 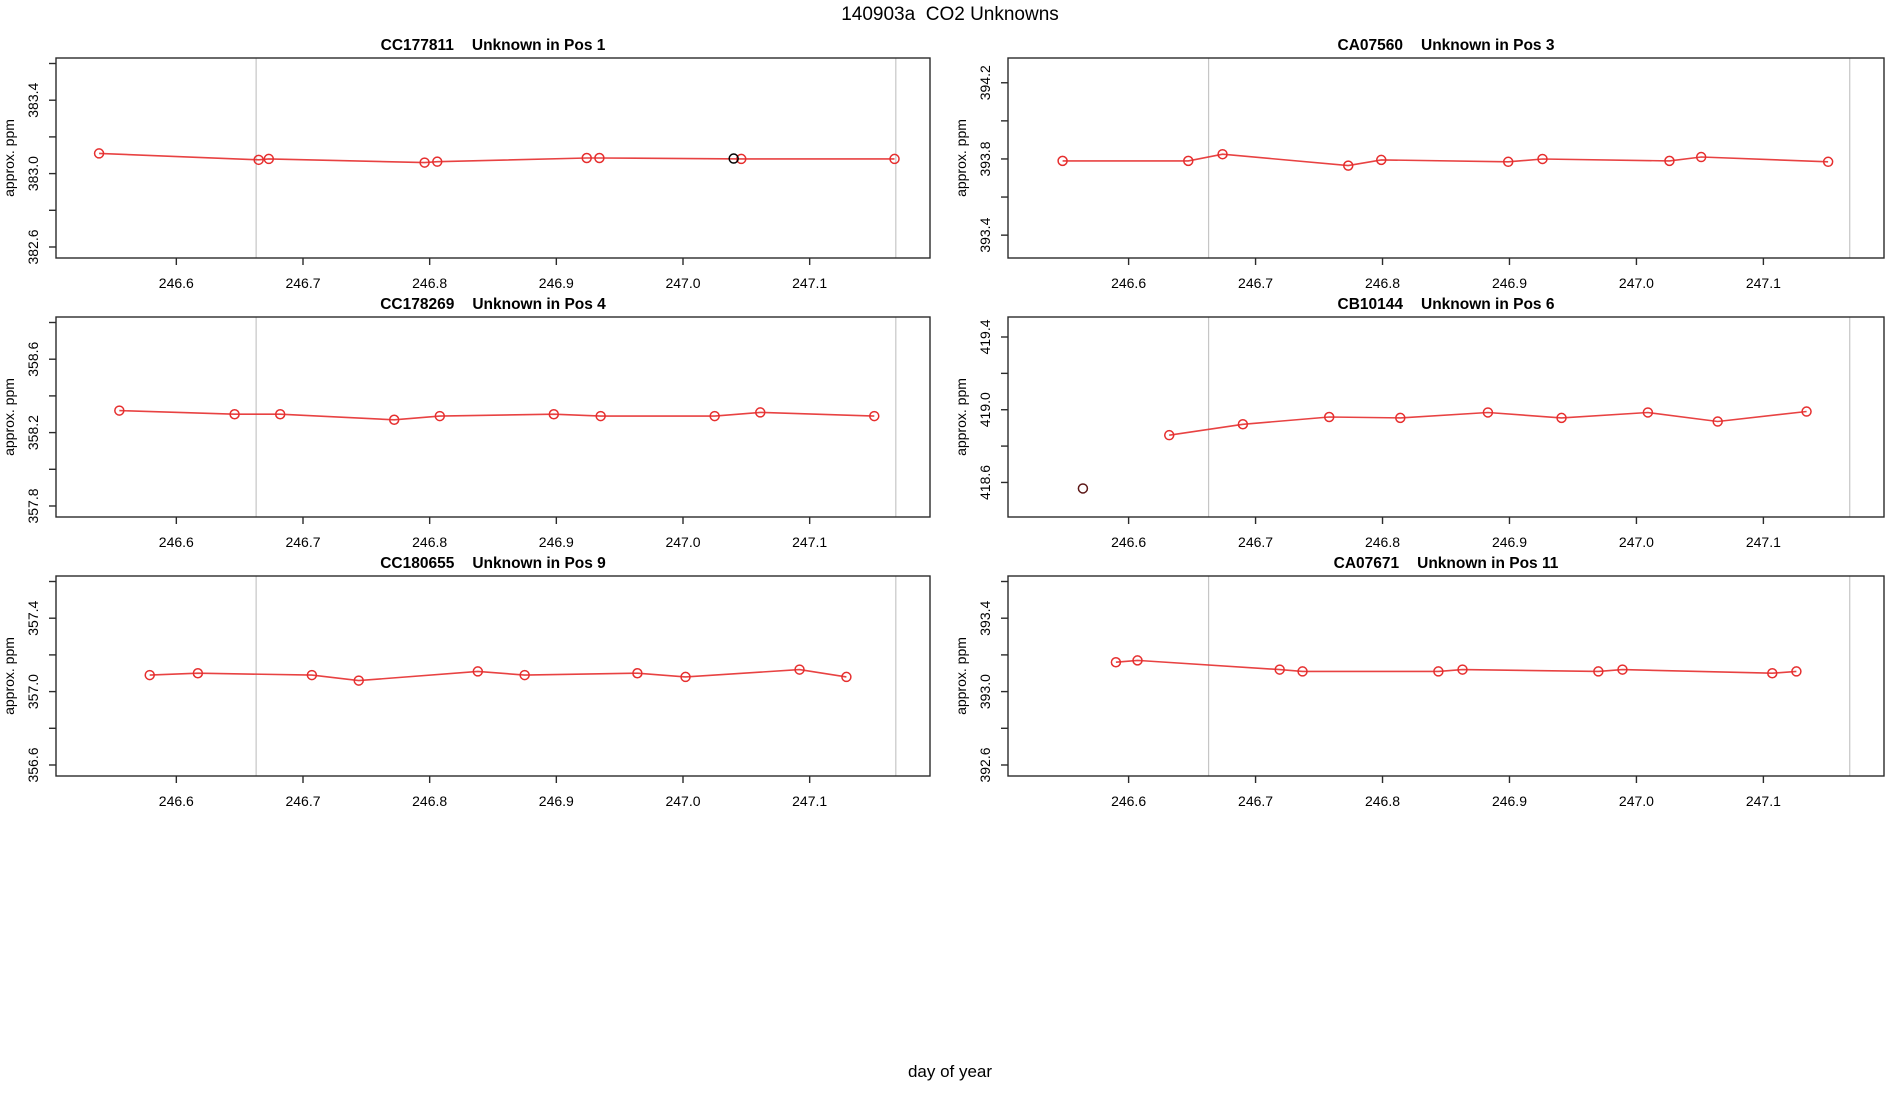 I want to click on y-tick-label: 357.0, so click(x=33, y=691).